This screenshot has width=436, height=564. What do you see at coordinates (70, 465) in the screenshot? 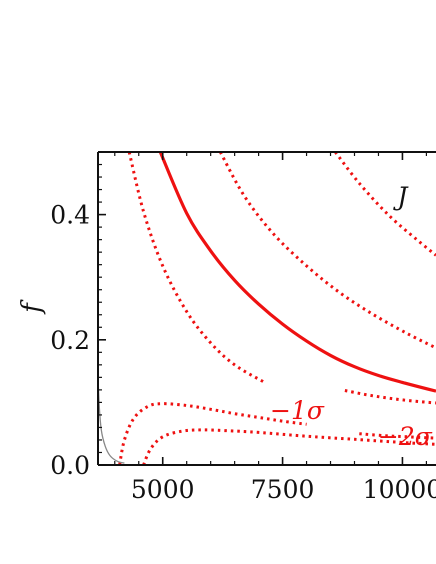
I see `y-tick-label: 0.0` at bounding box center [70, 465].